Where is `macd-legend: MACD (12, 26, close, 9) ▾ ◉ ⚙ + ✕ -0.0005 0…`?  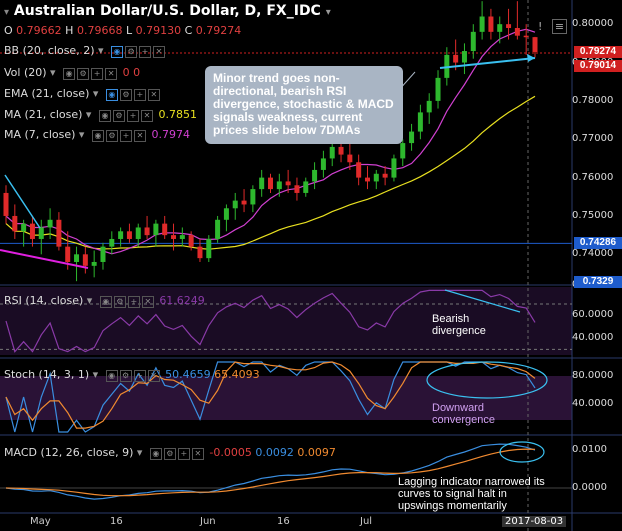 macd-legend: MACD (12, 26, close, 9) ▾ ◉ ⚙ + ✕ -0.0005 0… is located at coordinates (170, 453).